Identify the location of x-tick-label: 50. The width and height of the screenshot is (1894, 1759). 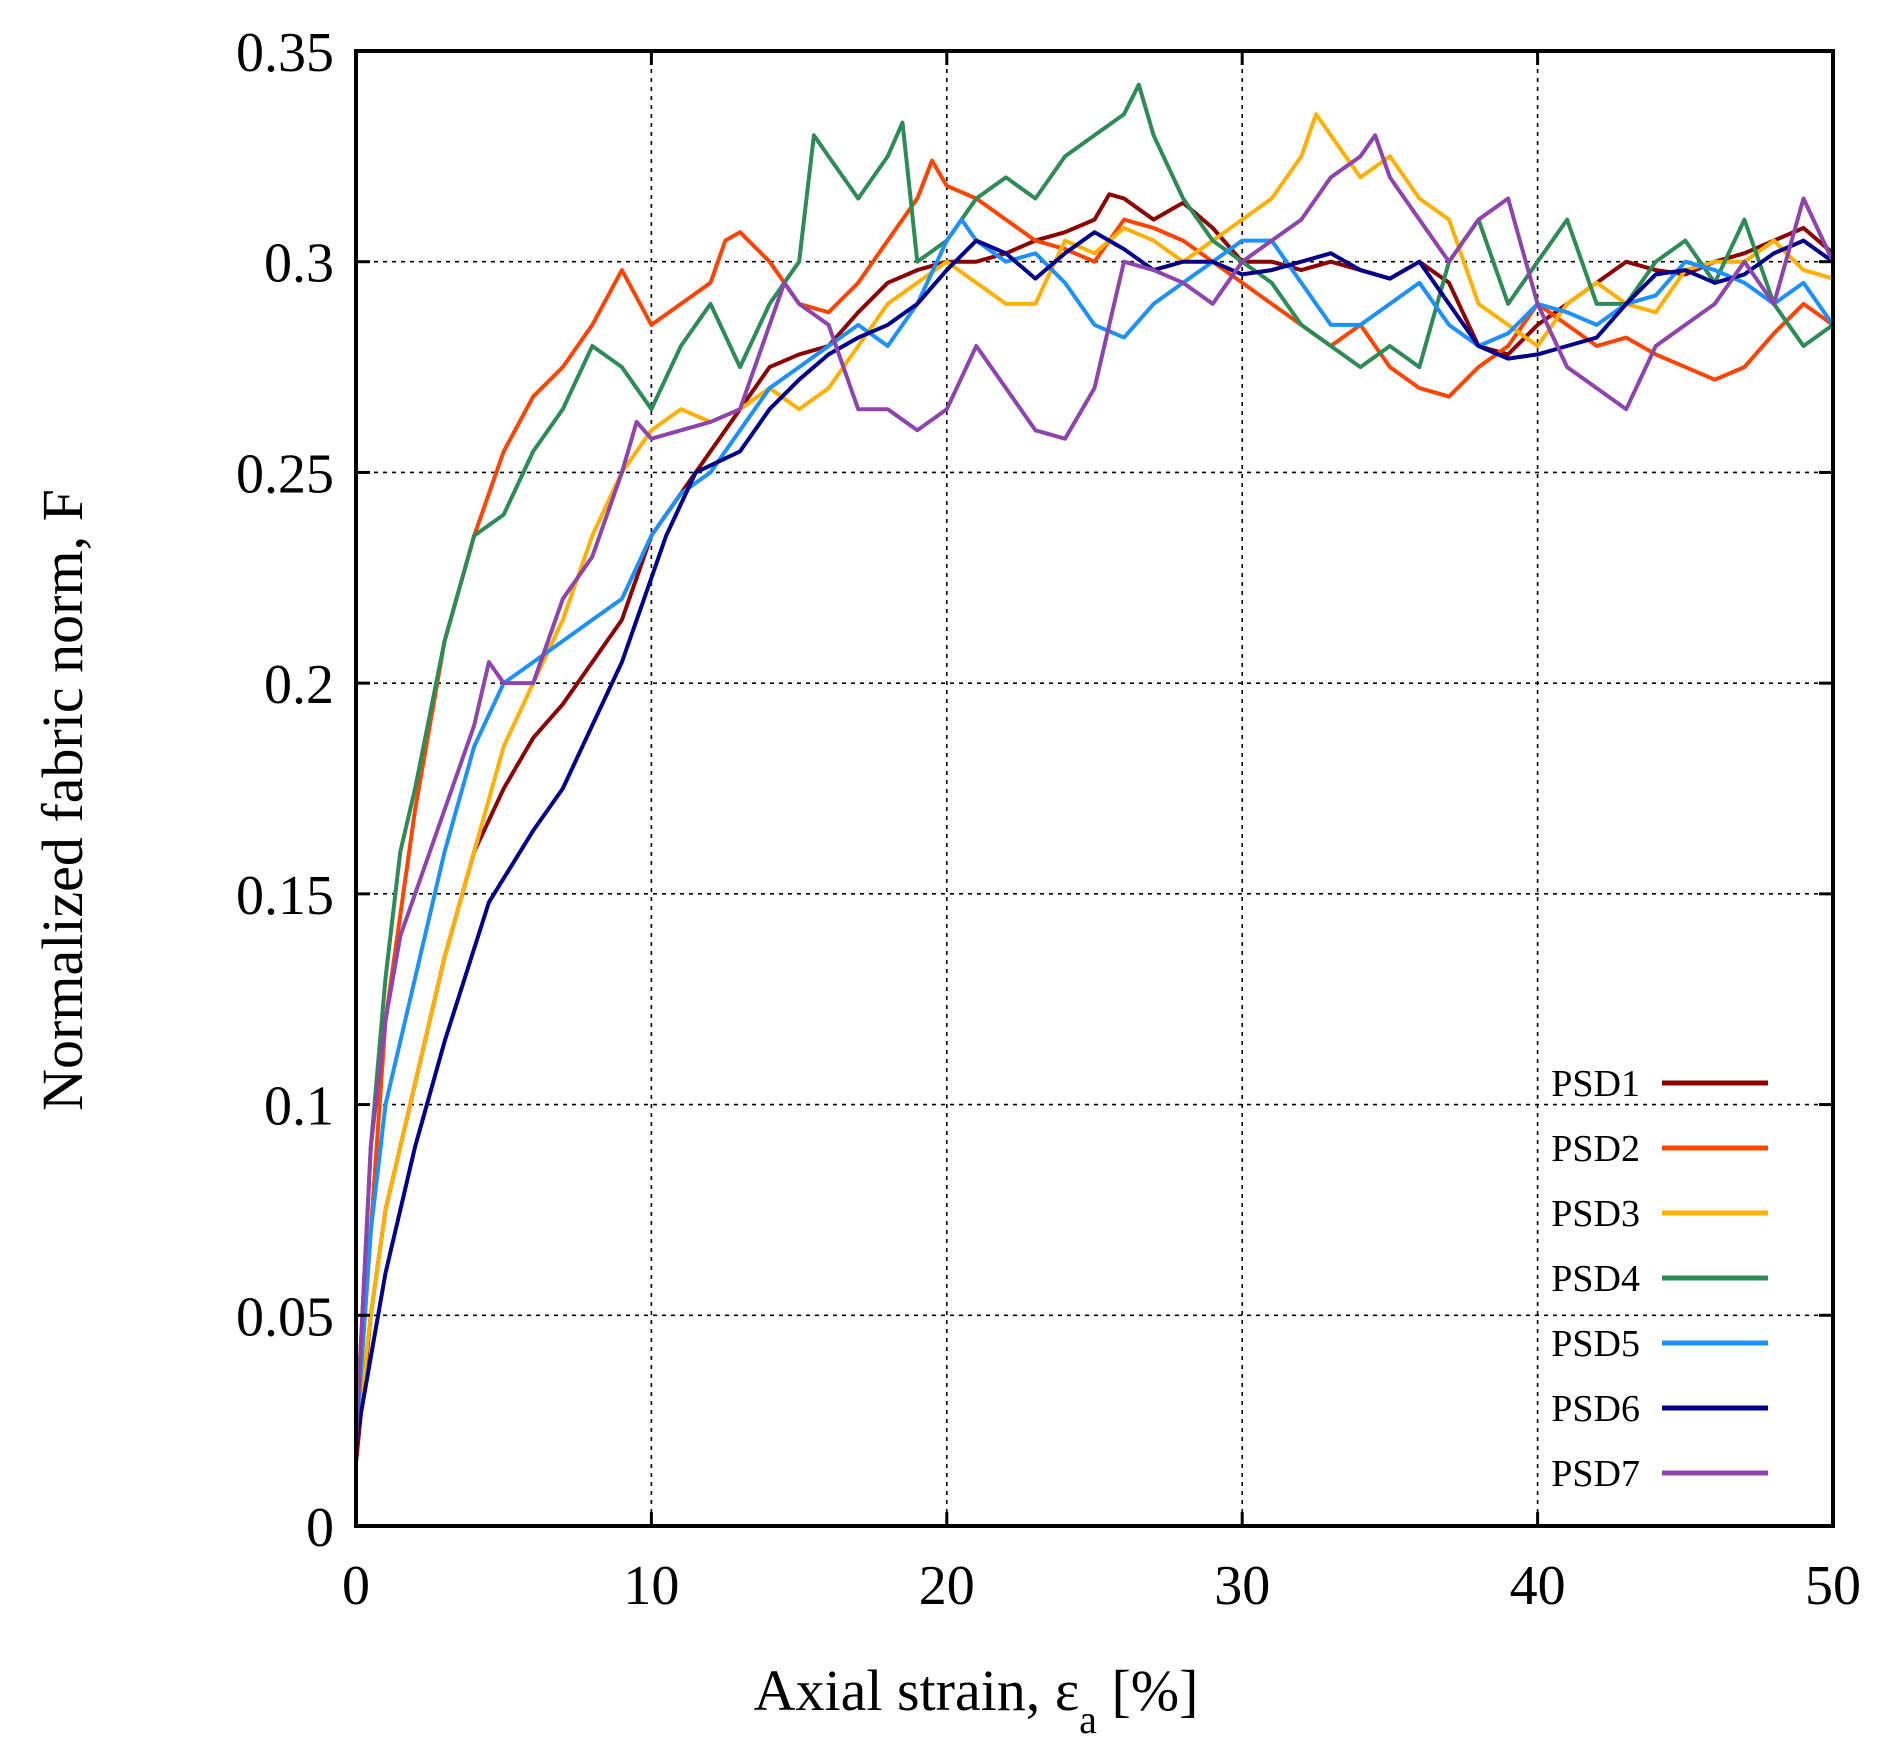
(1833, 1586).